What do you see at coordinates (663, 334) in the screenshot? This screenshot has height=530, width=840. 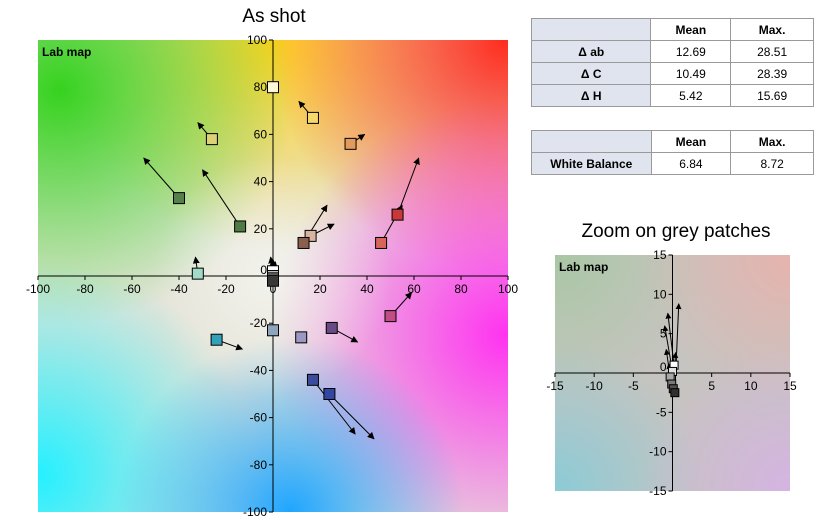 I see `y-tick-label: 5` at bounding box center [663, 334].